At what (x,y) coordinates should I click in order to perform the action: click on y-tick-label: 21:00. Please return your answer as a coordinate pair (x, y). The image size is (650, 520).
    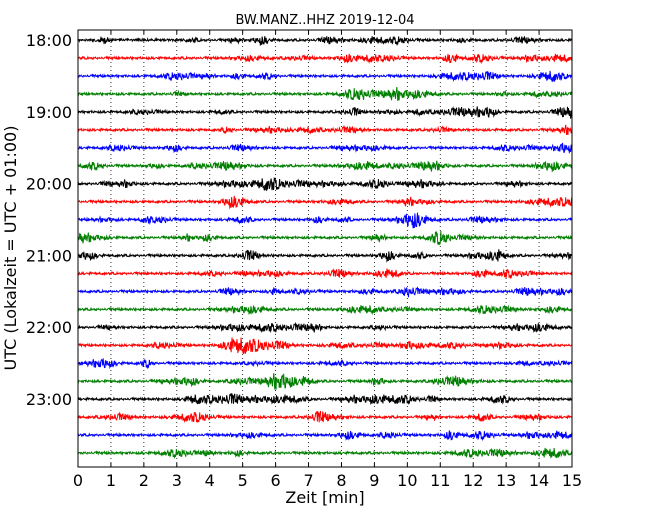
    Looking at the image, I should click on (49, 255).